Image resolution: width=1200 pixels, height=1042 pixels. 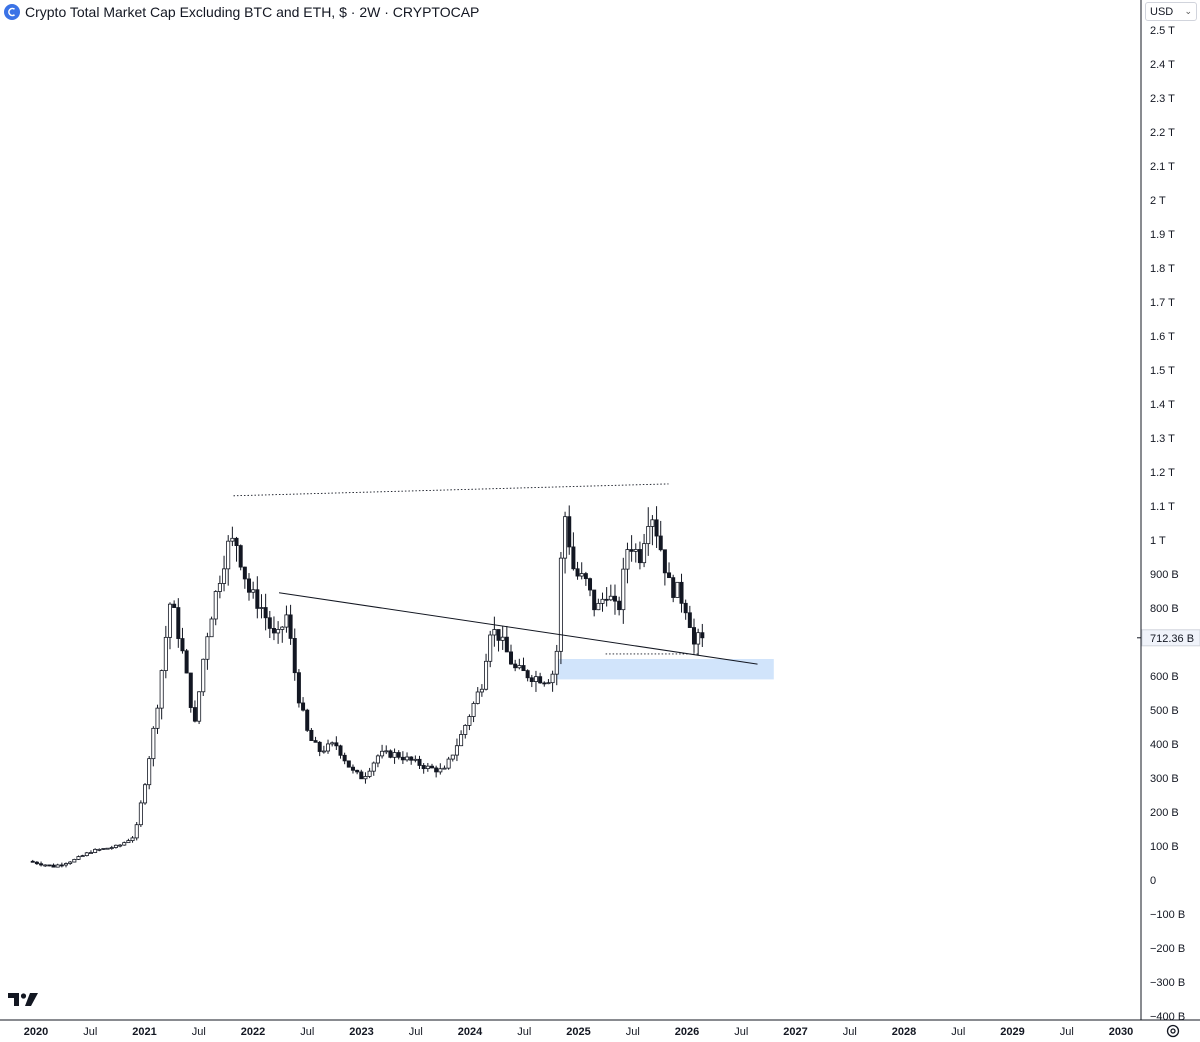 What do you see at coordinates (1164, 779) in the screenshot?
I see `y-tick-label: 300 B` at bounding box center [1164, 779].